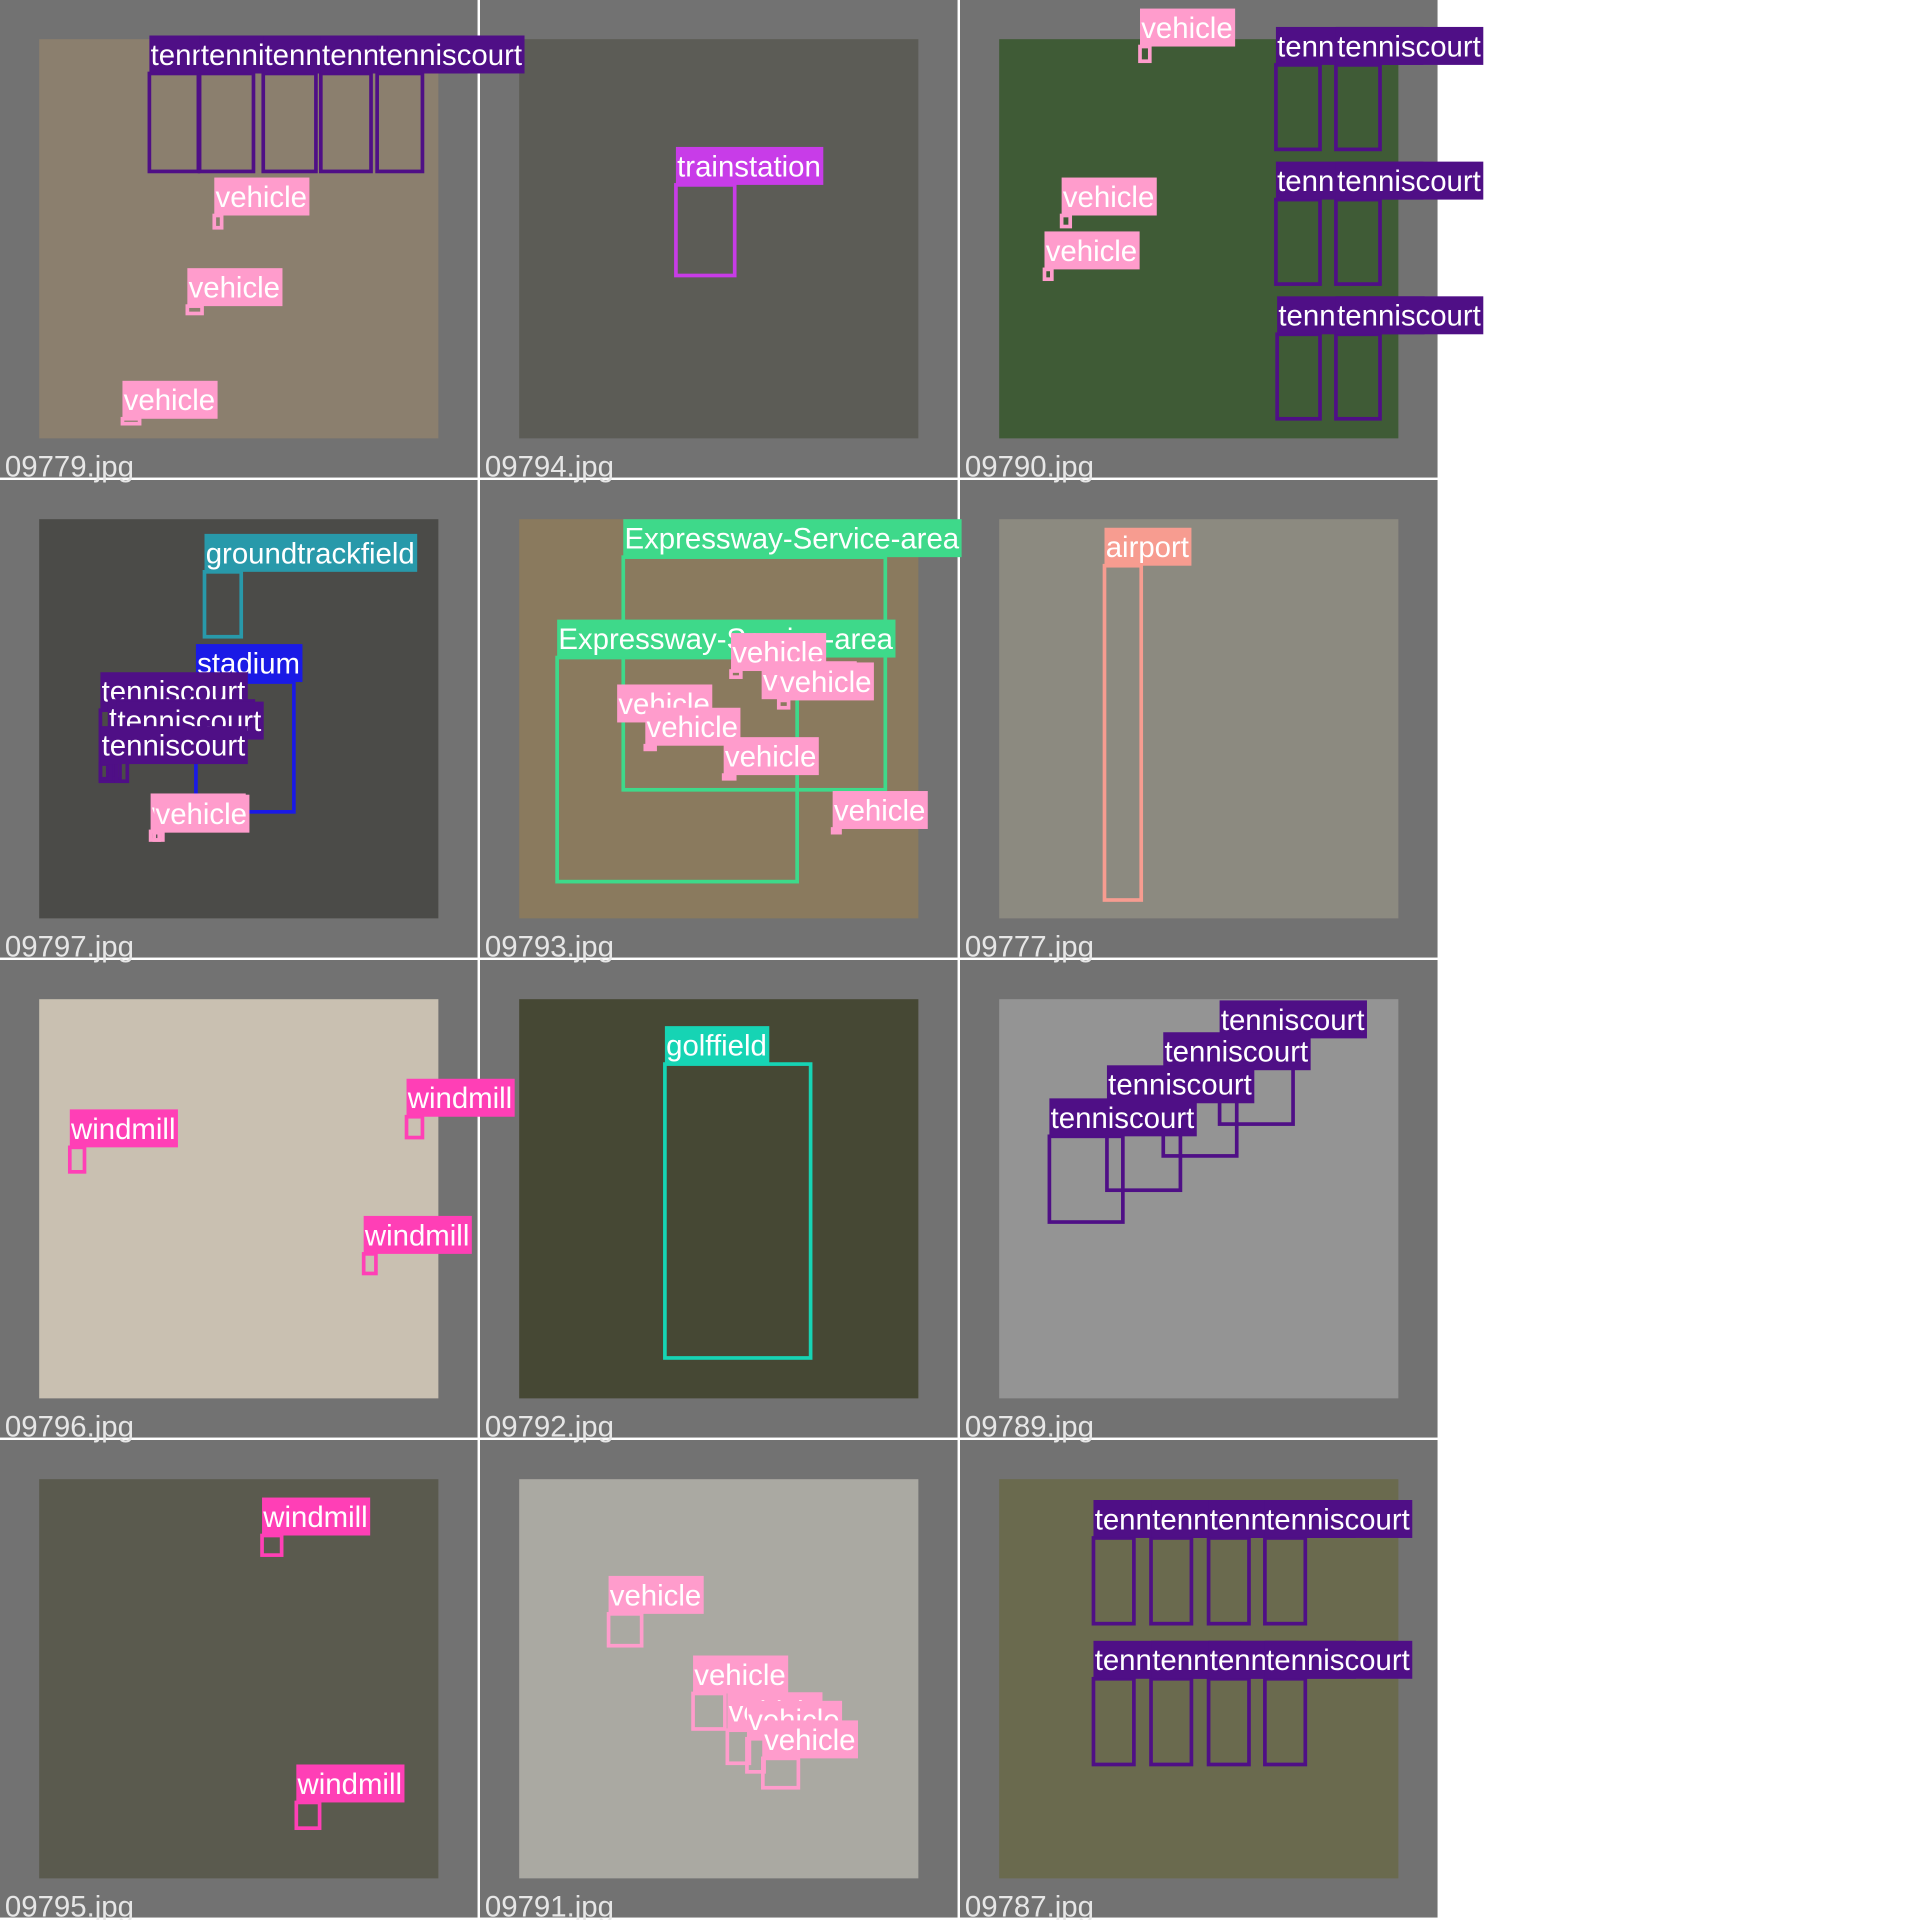 This screenshot has height=1920, width=1920. Describe the element at coordinates (549, 1905) in the screenshot. I see `file-name: 09791.jpg` at that location.